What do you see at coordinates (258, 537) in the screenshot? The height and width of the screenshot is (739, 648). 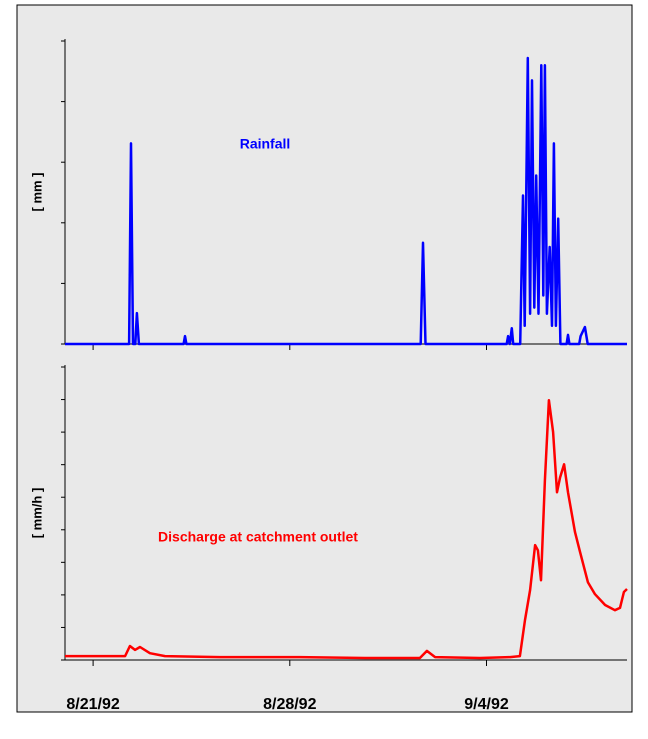 I see `annotation: Discharge at catchment outlet` at bounding box center [258, 537].